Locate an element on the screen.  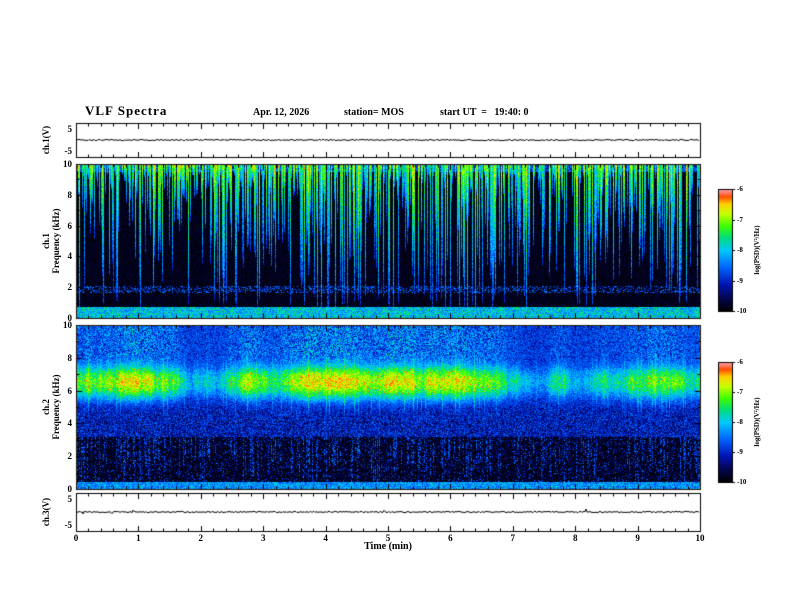
ch1-label: ch.1 is located at coordinates (46, 241).